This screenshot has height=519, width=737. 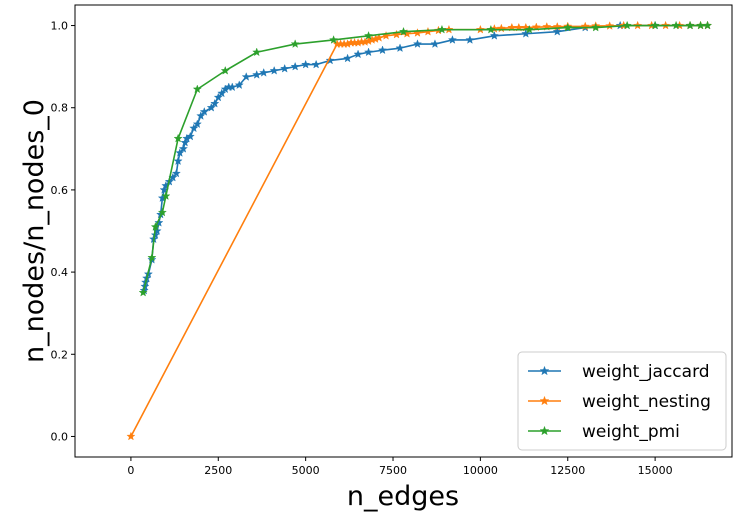 I want to click on x-tick-label: 5000, so click(x=306, y=470).